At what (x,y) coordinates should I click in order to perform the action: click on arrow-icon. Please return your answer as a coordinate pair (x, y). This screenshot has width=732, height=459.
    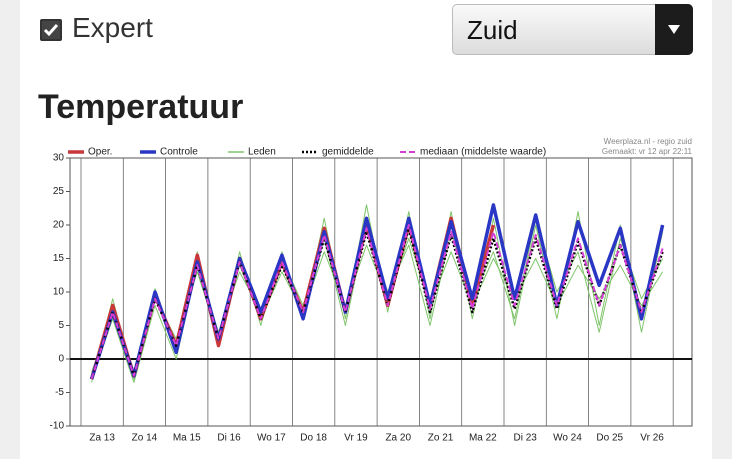
    Looking at the image, I should click on (674, 29).